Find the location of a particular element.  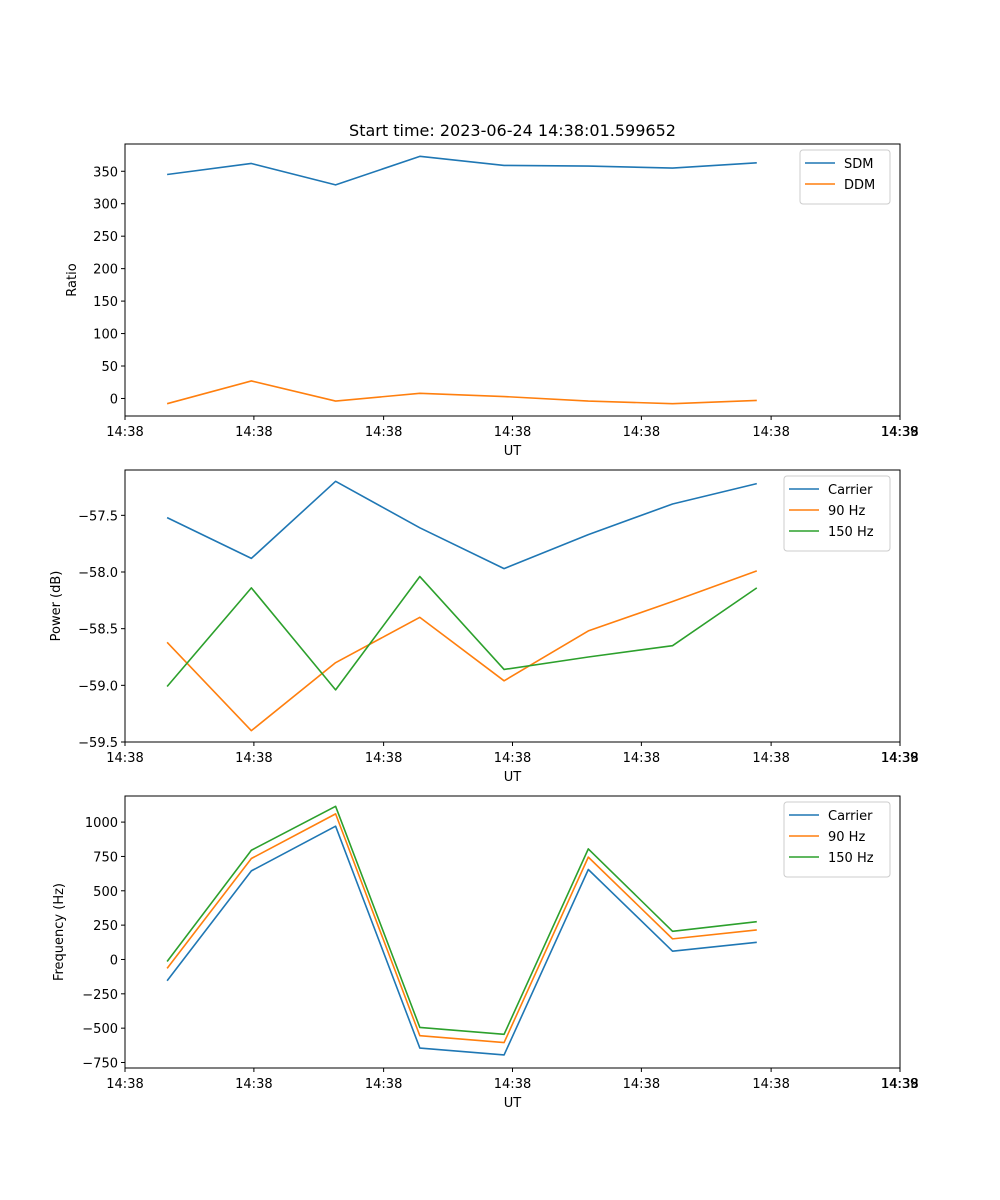

y-tick-label: 50 is located at coordinates (109, 367).